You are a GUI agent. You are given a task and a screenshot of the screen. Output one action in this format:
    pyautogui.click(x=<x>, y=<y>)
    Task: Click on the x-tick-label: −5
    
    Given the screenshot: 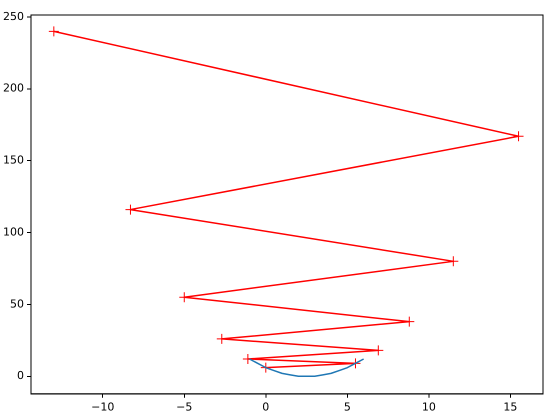 What is the action you would take?
    pyautogui.click(x=184, y=407)
    